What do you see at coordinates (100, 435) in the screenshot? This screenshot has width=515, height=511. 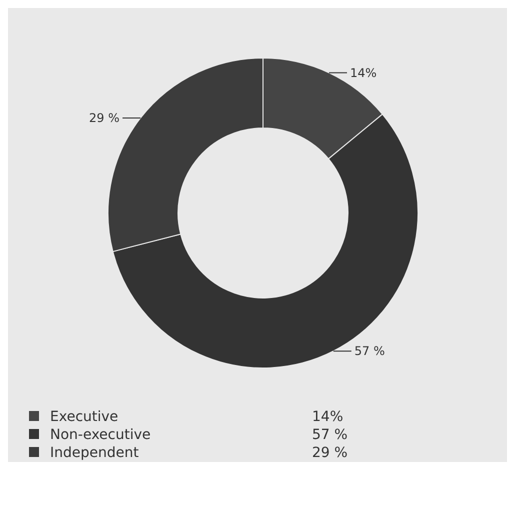 I see `legend-label: Non-executive` at bounding box center [100, 435].